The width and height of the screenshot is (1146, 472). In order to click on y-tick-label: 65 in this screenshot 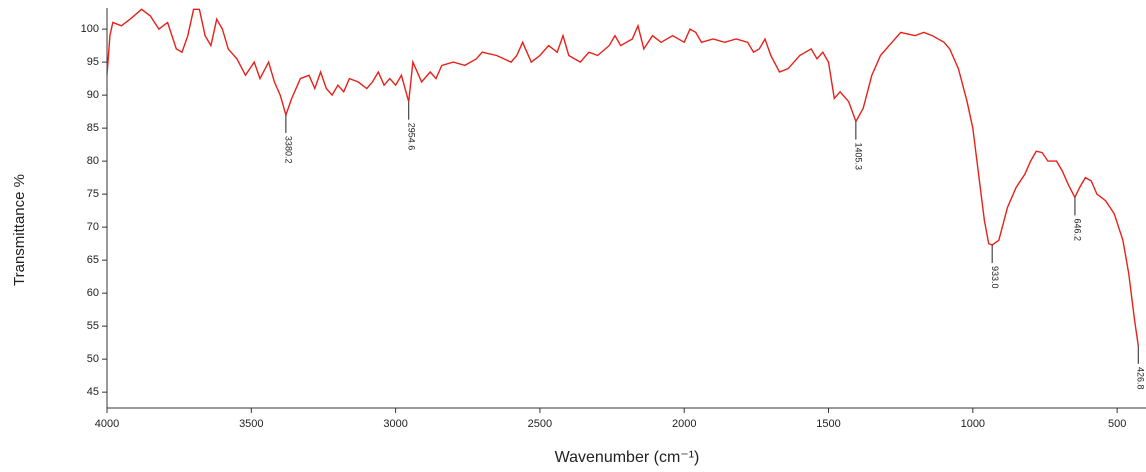, I will do `click(93, 260)`.